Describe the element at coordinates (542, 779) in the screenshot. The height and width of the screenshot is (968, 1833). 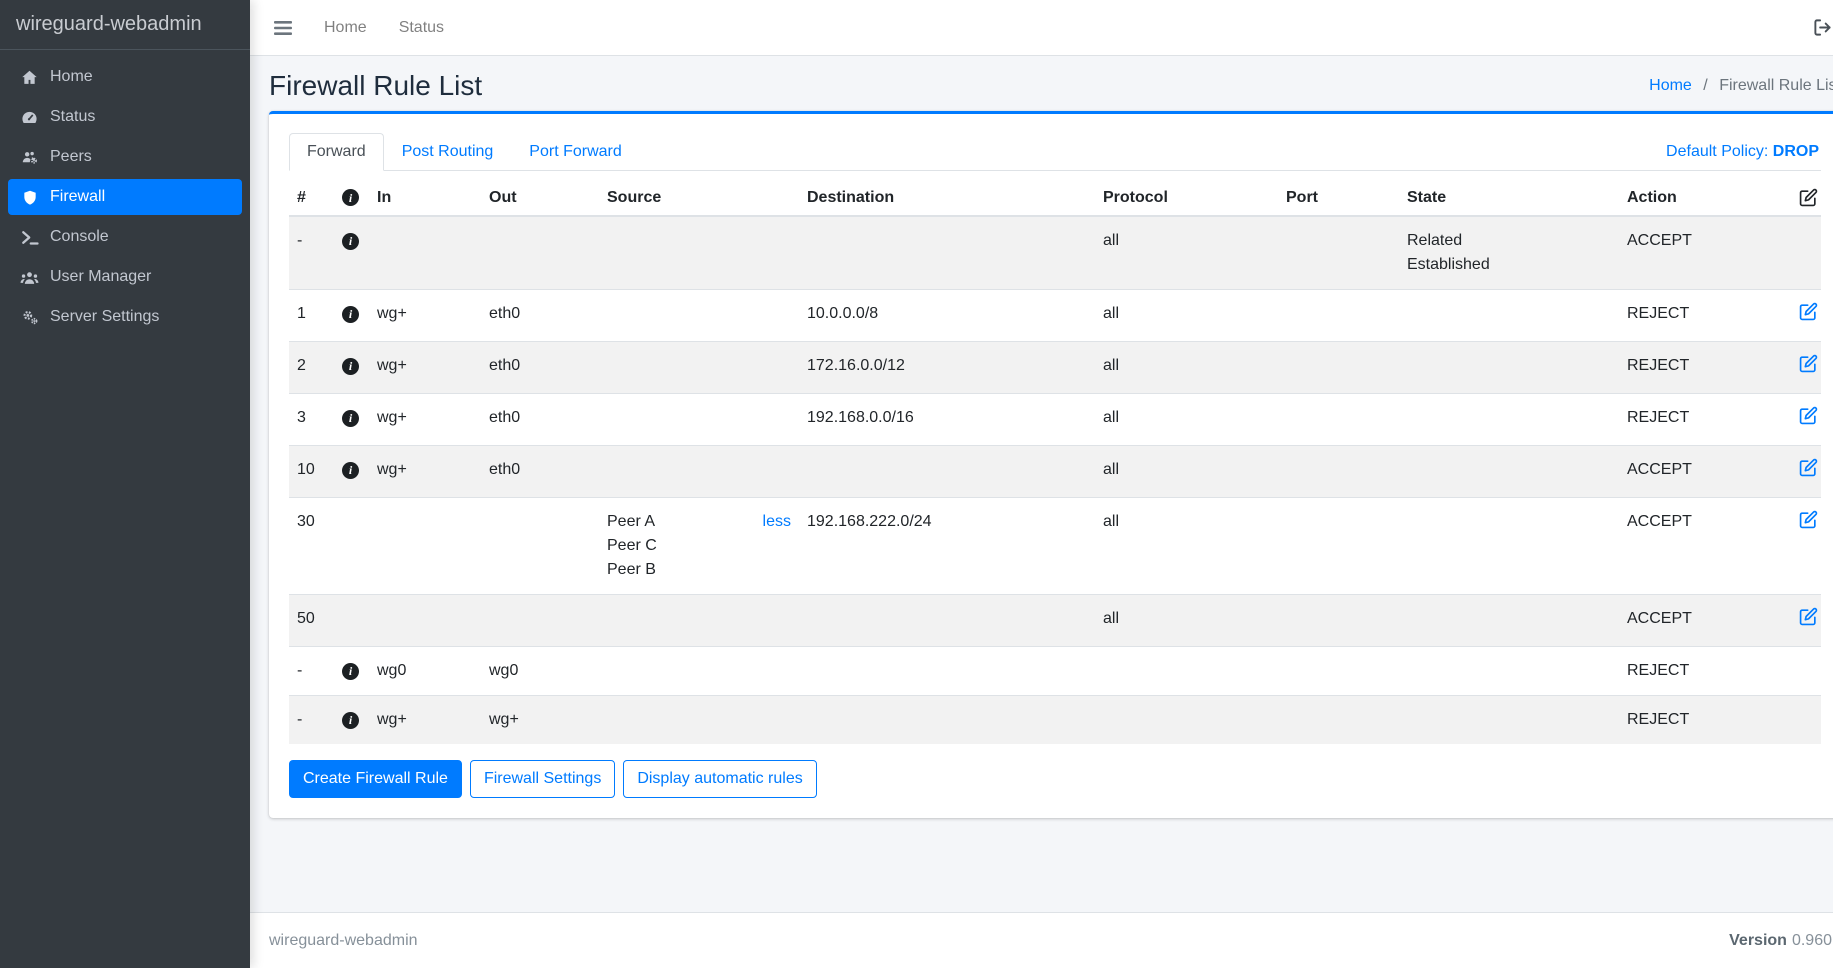
I see `firewall-settings-button: Firewall Settings` at that location.